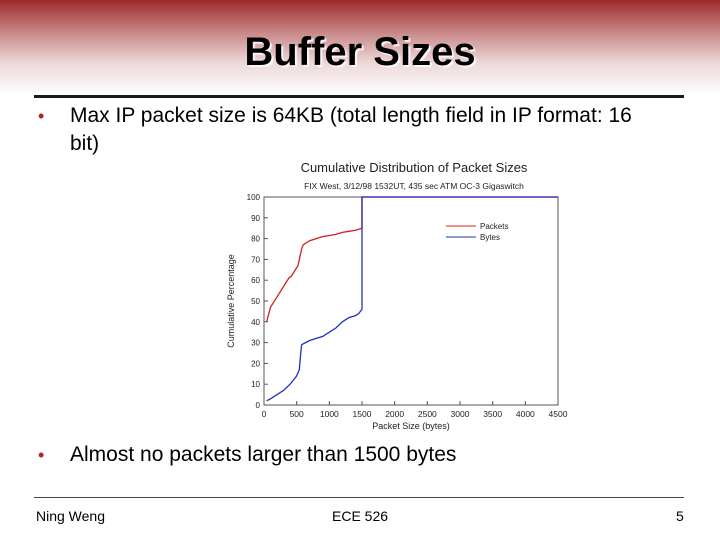  I want to click on y-tick-label: 30, so click(255, 343).